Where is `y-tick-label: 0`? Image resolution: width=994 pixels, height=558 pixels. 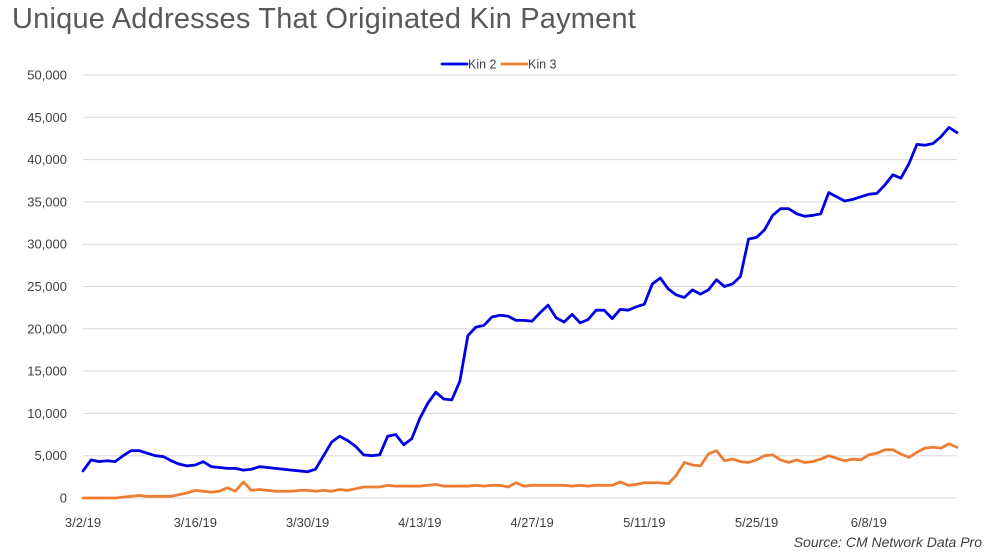 y-tick-label: 0 is located at coordinates (63, 498).